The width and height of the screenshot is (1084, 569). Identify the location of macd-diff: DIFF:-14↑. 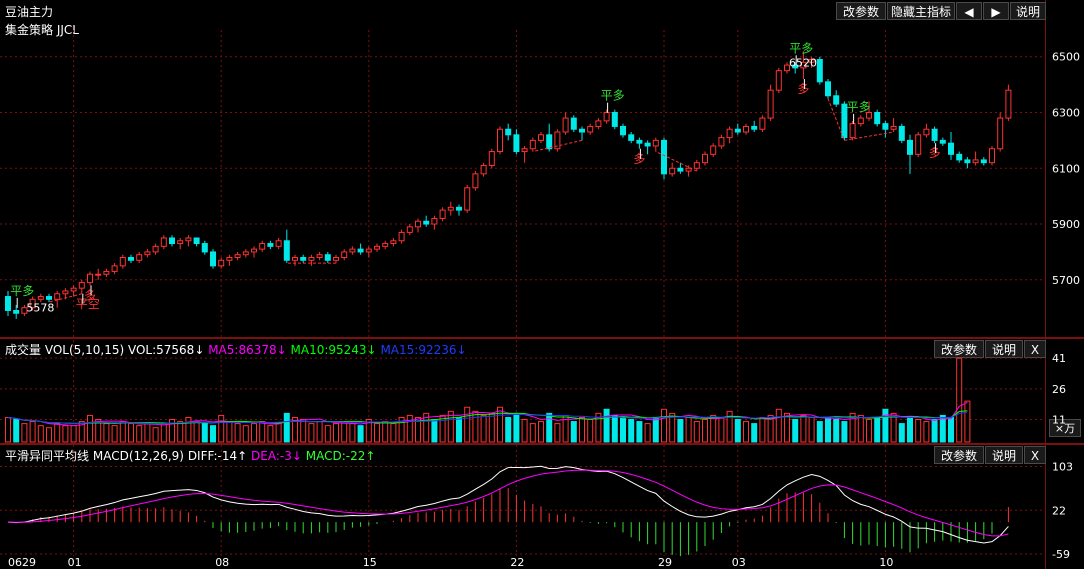
(217, 456).